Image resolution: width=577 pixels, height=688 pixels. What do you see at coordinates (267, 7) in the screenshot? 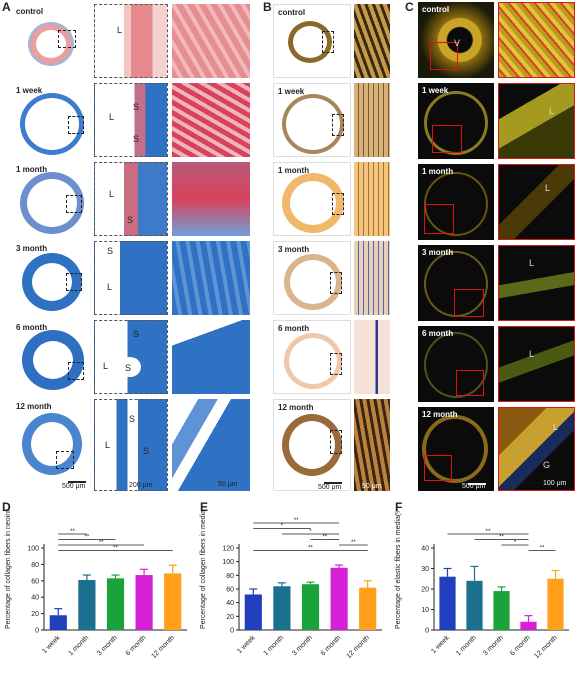
I see `panel-label-b: B` at bounding box center [267, 7].